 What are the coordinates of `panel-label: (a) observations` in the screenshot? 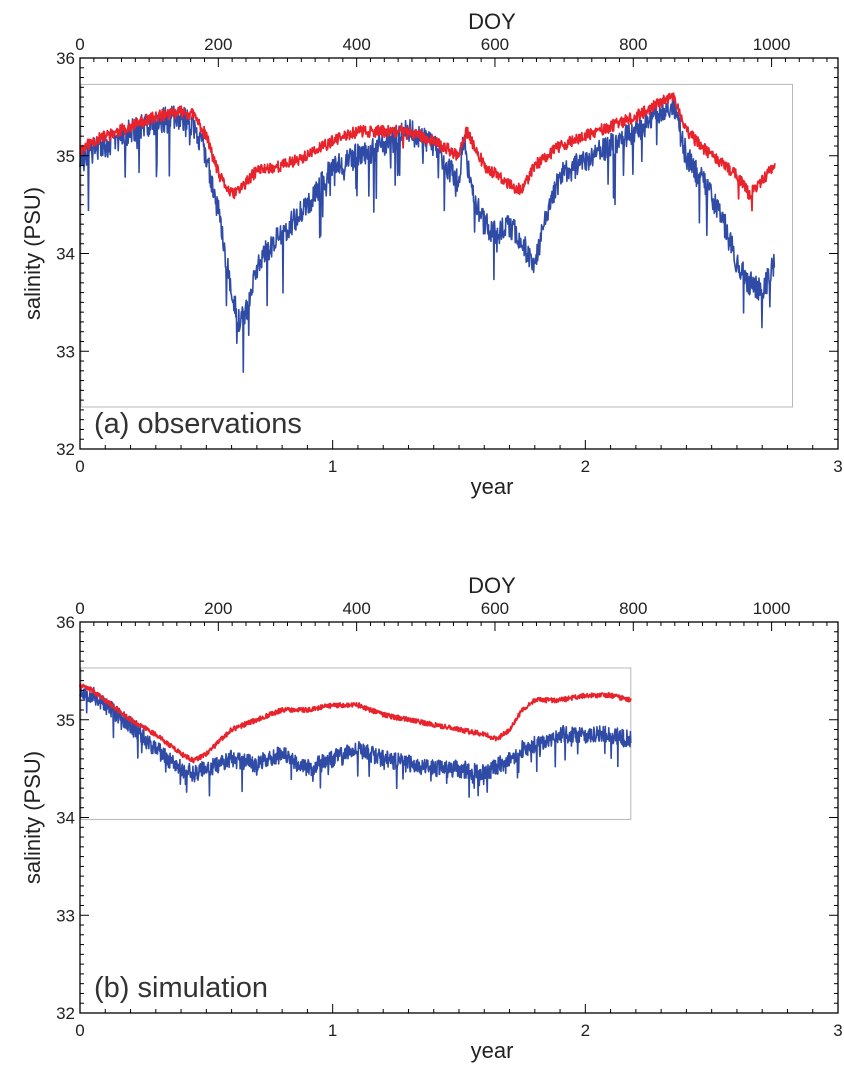 It's located at (198, 424).